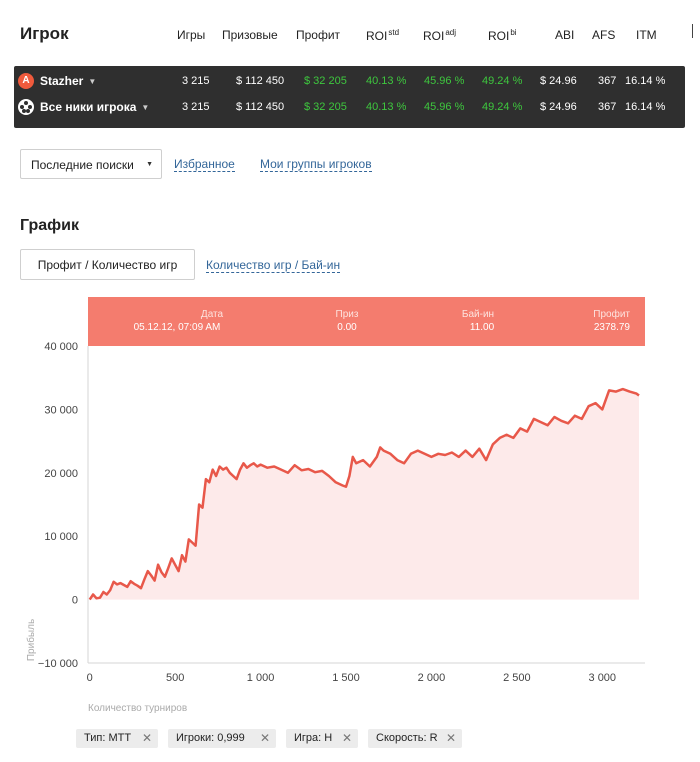 The width and height of the screenshot is (700, 762). Describe the element at coordinates (149, 164) in the screenshot. I see `chevron-down-icon: ▼` at that location.